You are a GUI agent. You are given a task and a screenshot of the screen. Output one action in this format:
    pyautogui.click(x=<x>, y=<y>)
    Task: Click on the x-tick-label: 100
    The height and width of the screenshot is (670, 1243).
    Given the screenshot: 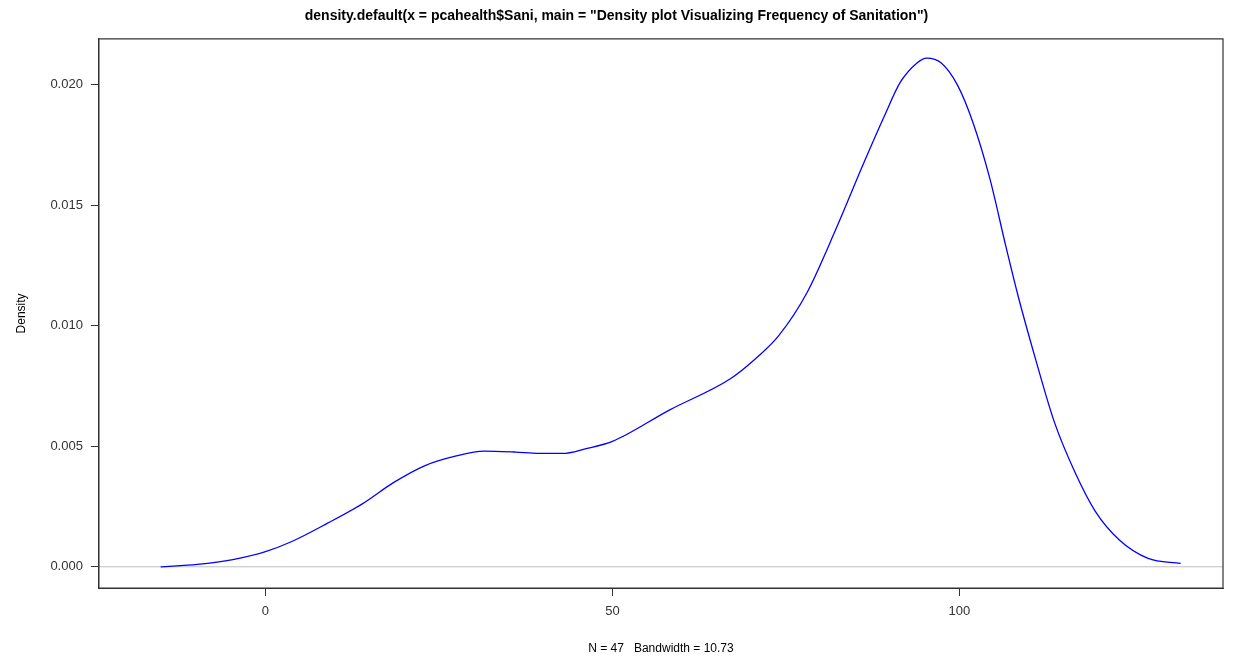 What is the action you would take?
    pyautogui.click(x=959, y=611)
    